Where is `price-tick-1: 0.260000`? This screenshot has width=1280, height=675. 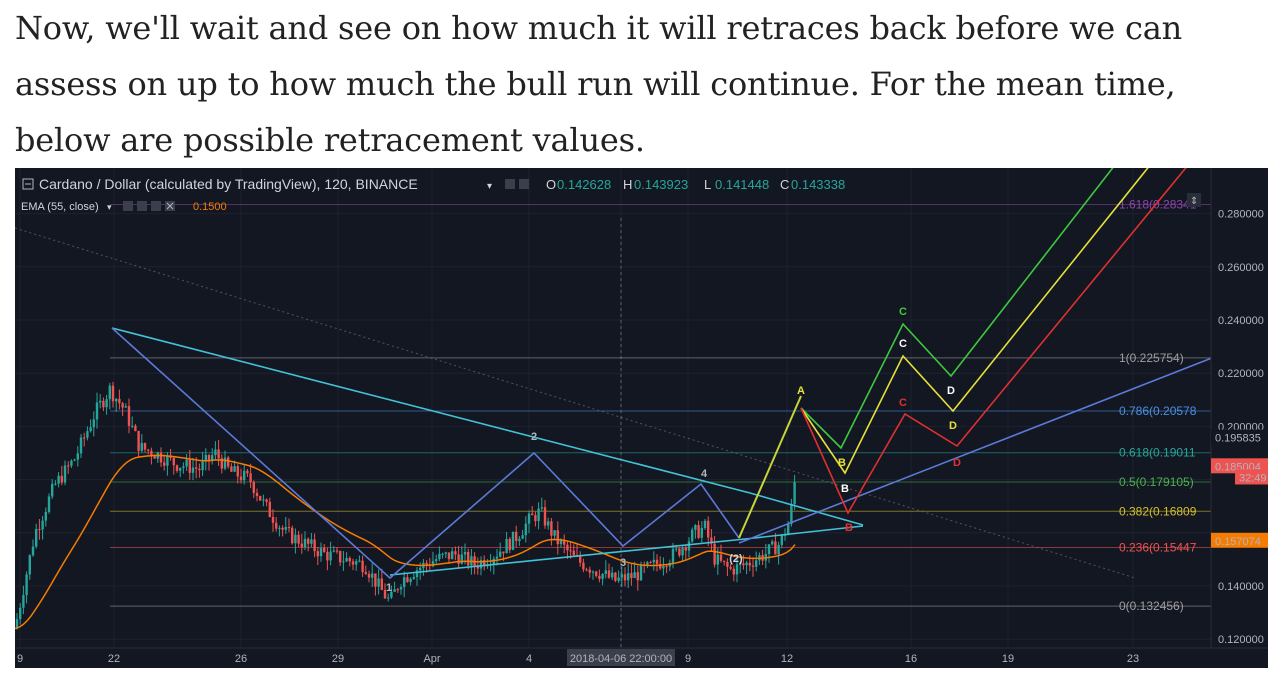
price-tick-1: 0.260000 is located at coordinates (1241, 268).